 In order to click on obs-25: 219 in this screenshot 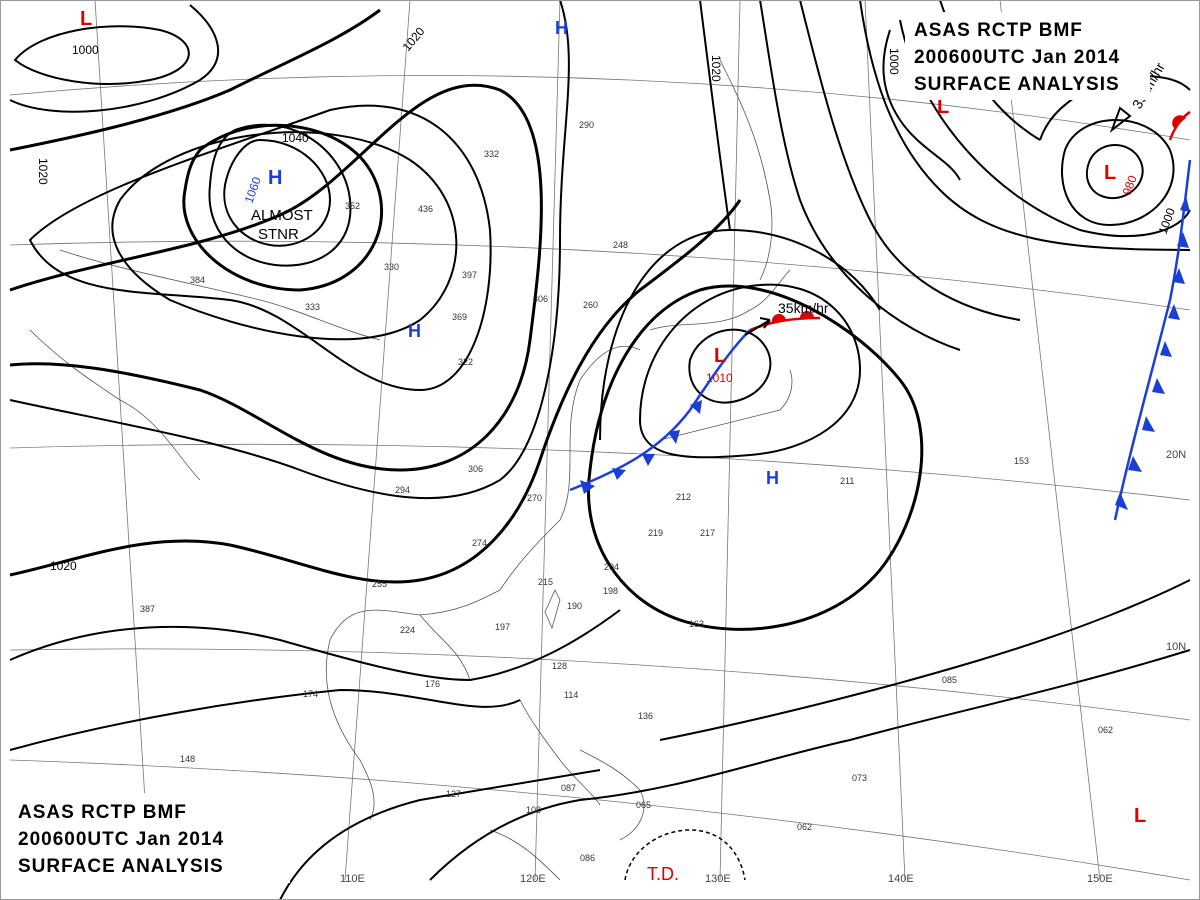, I will do `click(655, 533)`.